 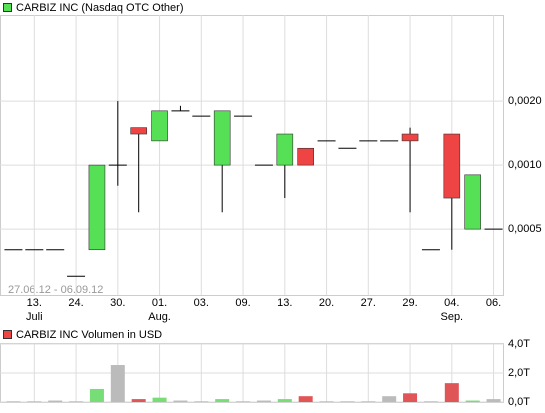 I want to click on x-tick-label: 24., so click(x=75, y=303).